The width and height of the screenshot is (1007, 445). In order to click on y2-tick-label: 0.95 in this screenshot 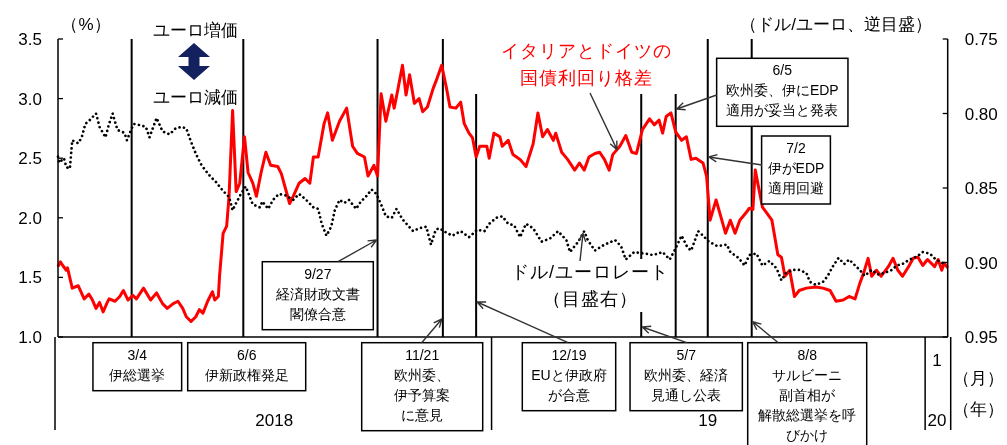, I will do `click(981, 337)`.